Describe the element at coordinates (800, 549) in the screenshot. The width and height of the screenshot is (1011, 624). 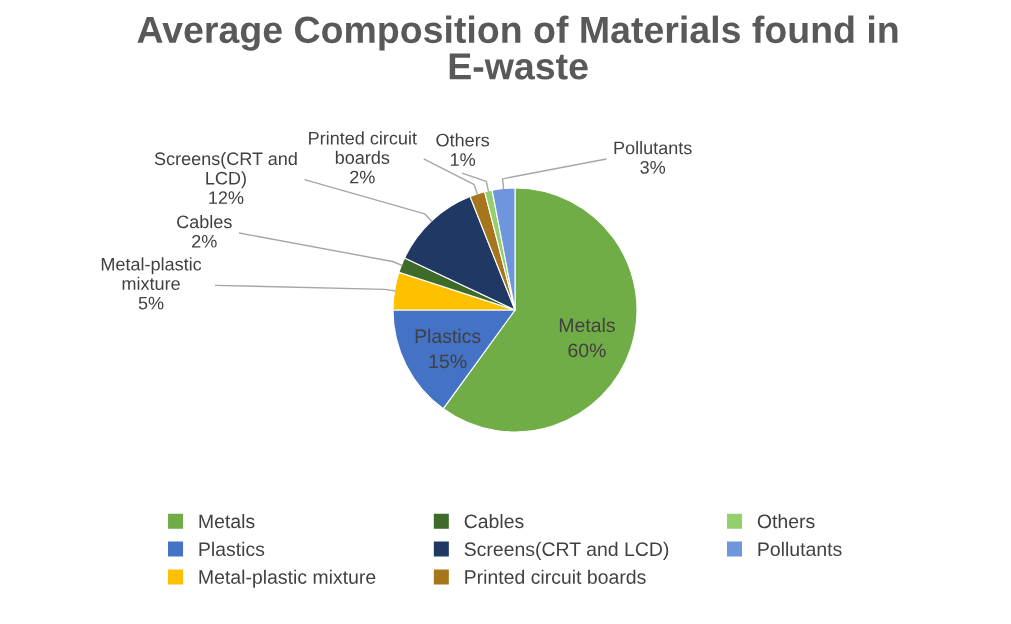
I see `legend-label: Pollutants` at that location.